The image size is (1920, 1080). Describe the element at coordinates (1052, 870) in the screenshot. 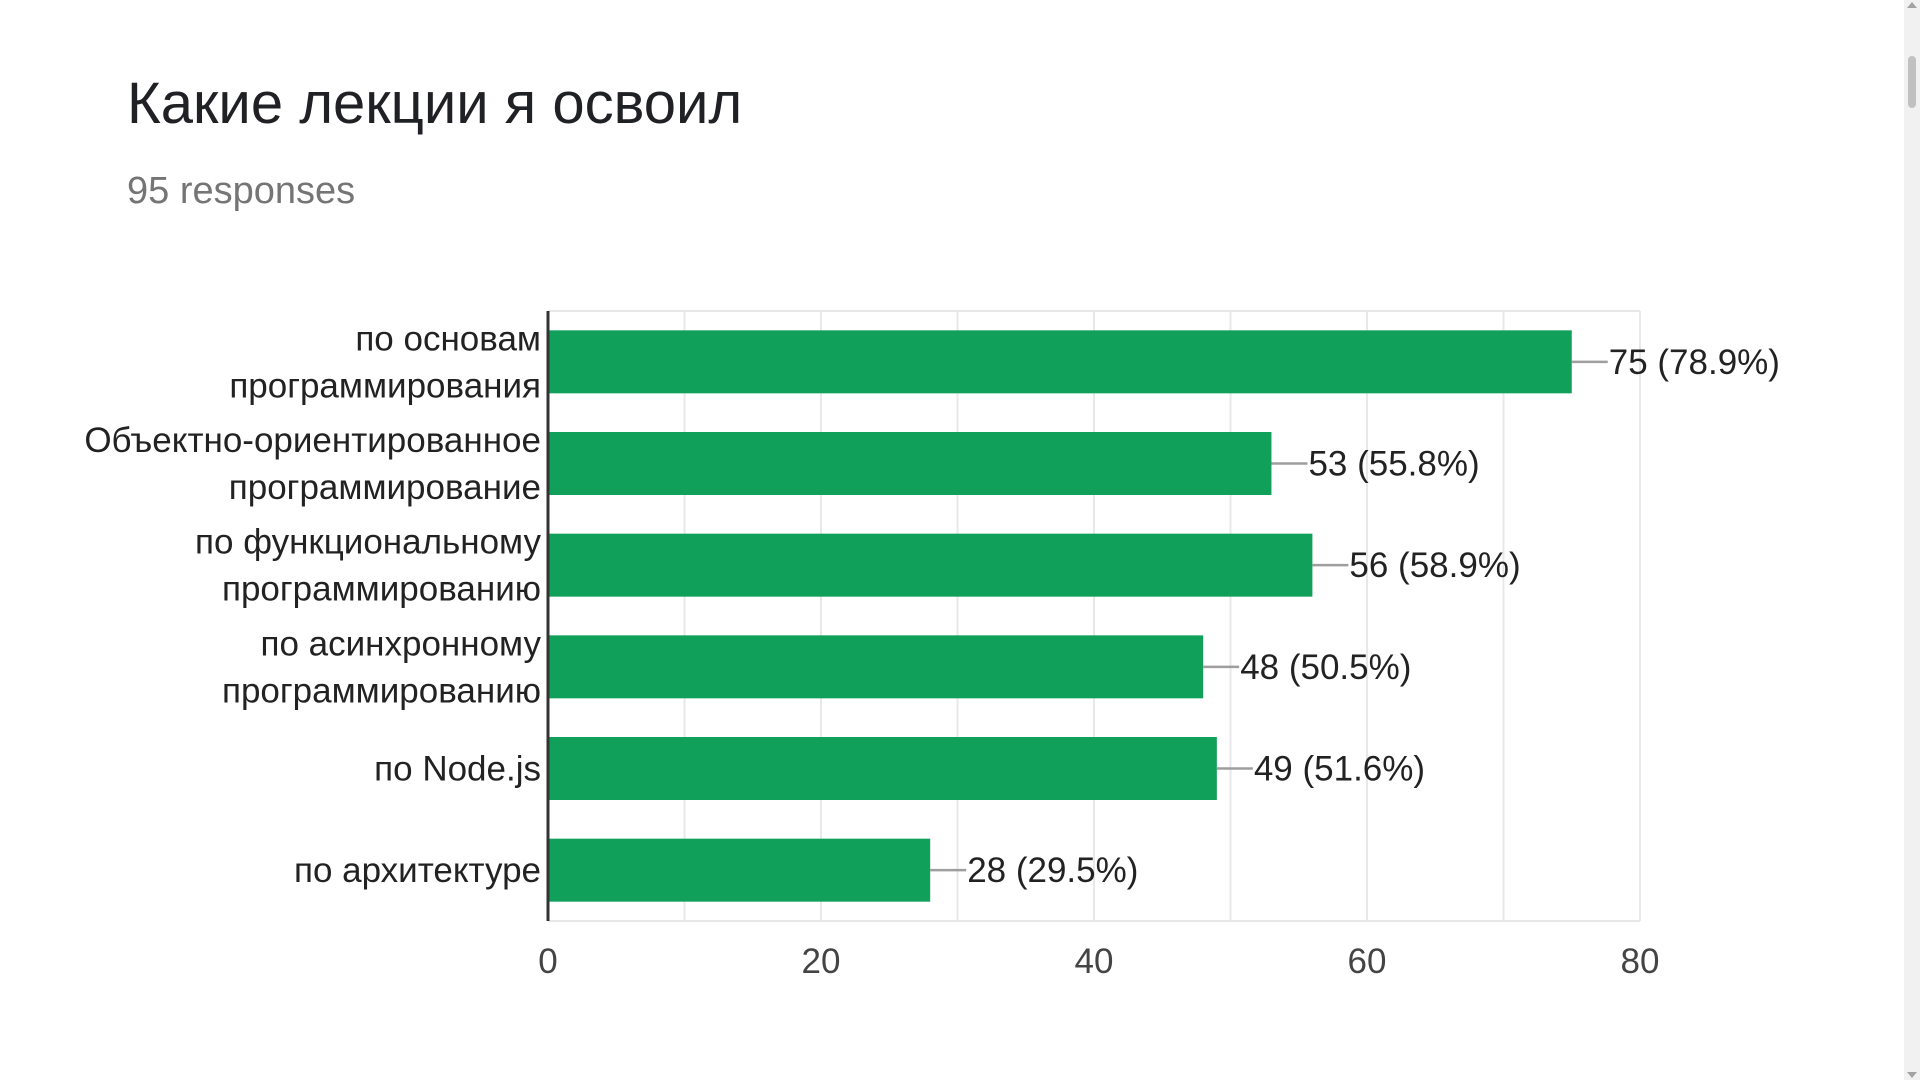

I see `data-label: 28 (29.5%)` at that location.